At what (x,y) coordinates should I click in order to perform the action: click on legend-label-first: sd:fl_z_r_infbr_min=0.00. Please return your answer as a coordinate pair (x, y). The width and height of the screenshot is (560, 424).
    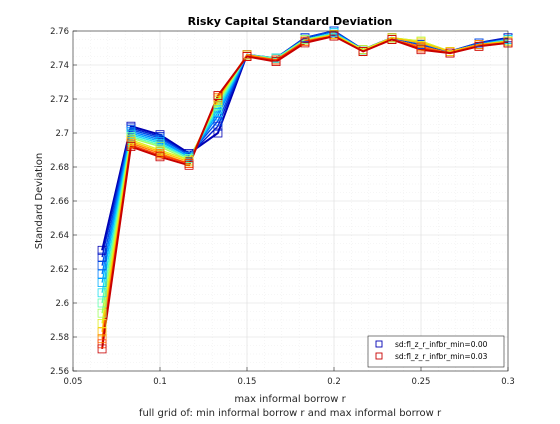
    Looking at the image, I should click on (441, 344).